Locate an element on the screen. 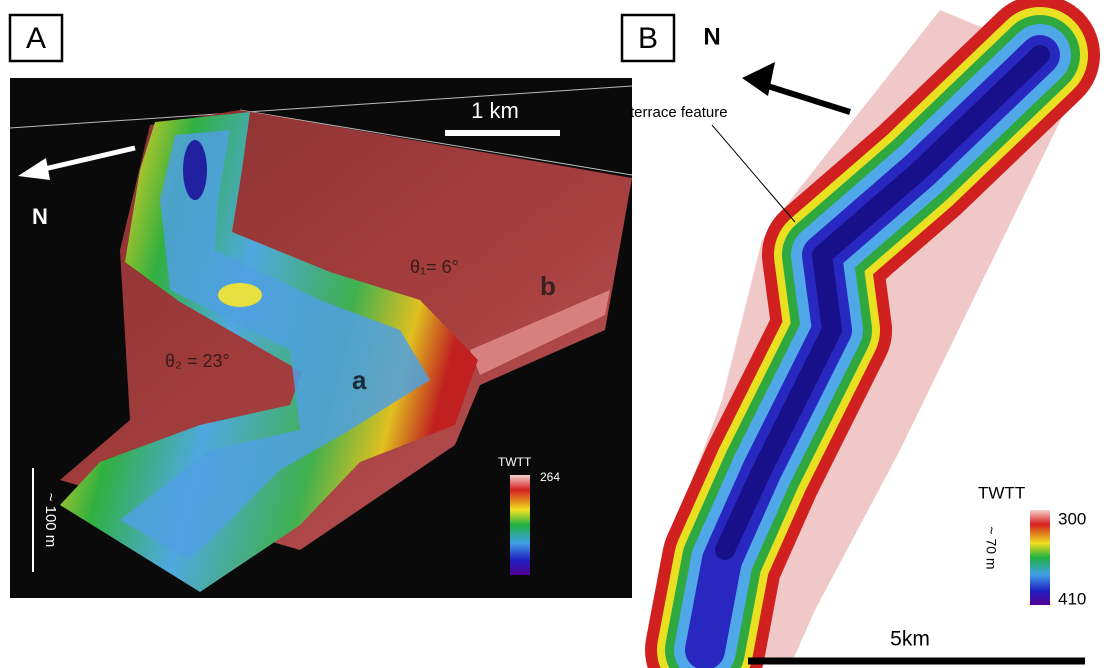  channel-b is located at coordinates (540, 332).